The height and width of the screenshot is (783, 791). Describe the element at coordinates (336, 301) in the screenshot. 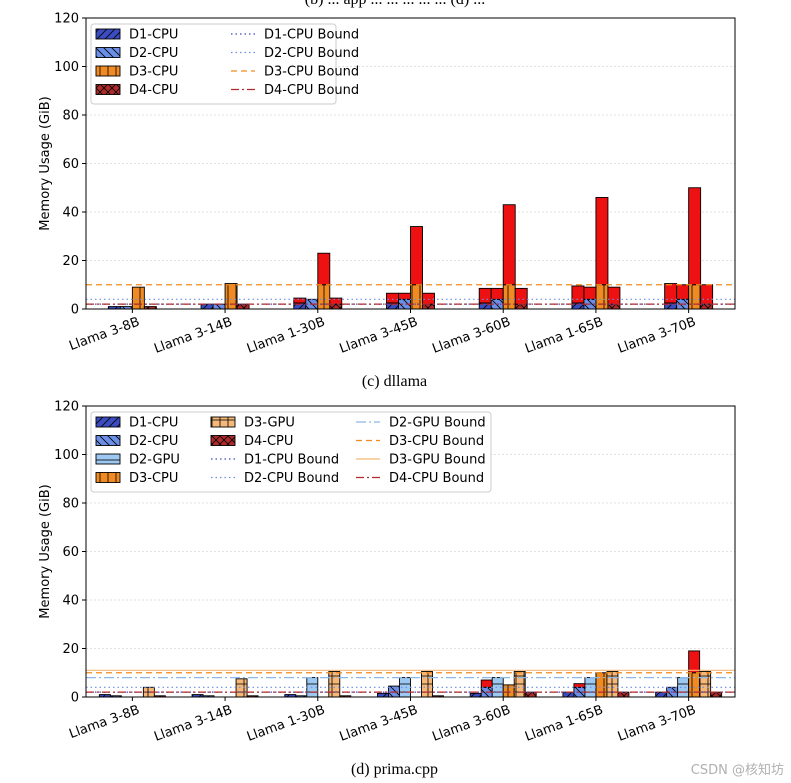

I see `bar-overflow-d4-cpu-llama-1-30b` at that location.